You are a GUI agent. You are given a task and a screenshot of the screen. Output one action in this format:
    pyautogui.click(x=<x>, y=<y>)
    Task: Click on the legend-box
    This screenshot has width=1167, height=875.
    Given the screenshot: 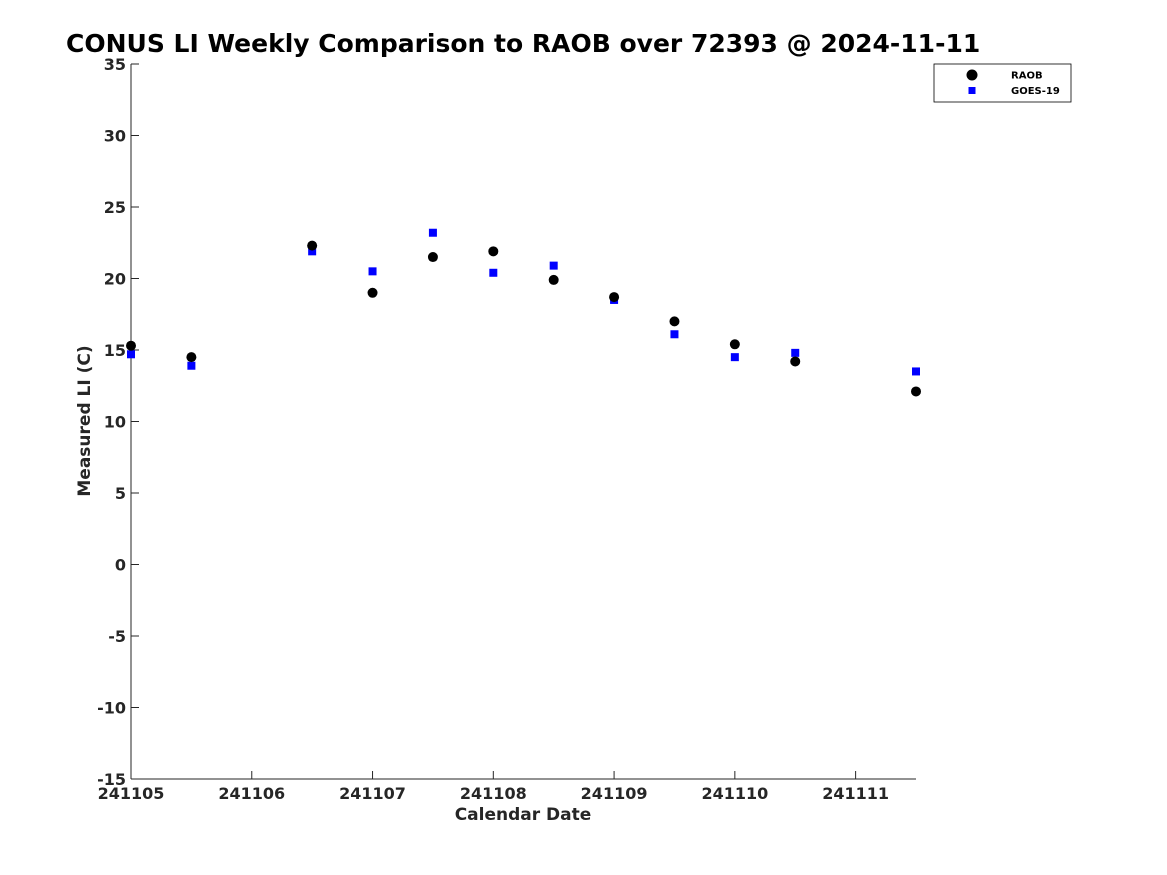 What is the action you would take?
    pyautogui.click(x=1002, y=83)
    